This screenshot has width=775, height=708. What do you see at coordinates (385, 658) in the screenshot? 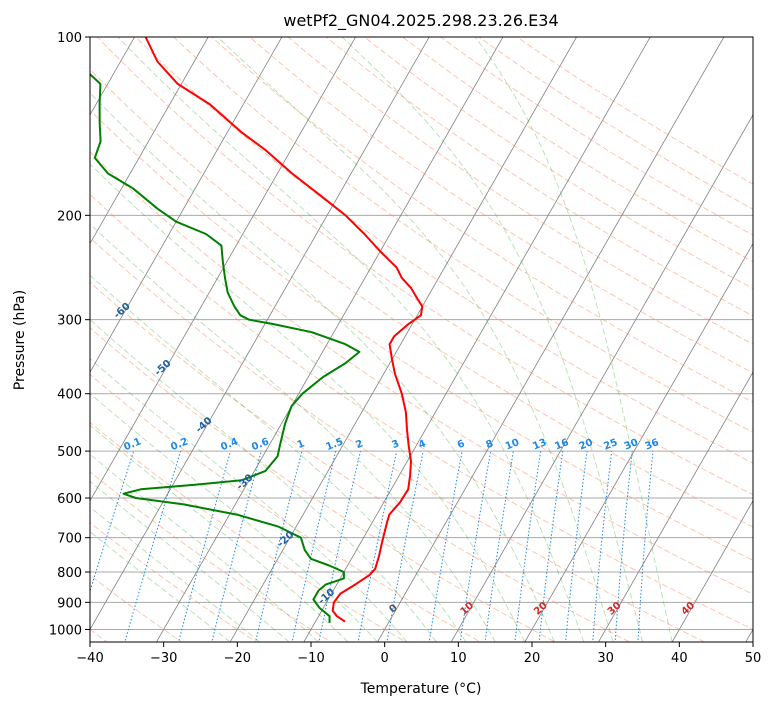
I see `x-tick-label: 0` at bounding box center [385, 658].